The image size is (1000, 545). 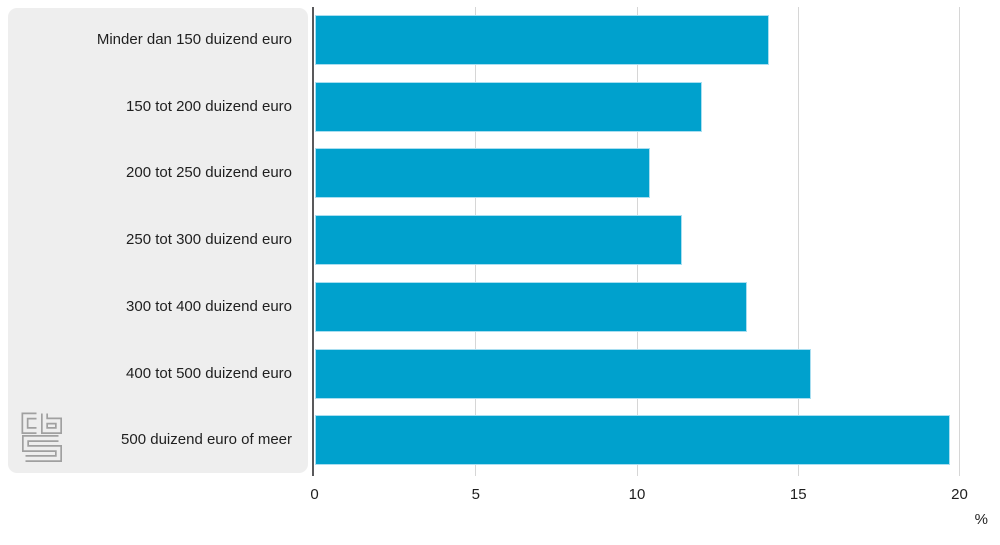 What do you see at coordinates (637, 494) in the screenshot?
I see `x-tick-label-10: 10` at bounding box center [637, 494].